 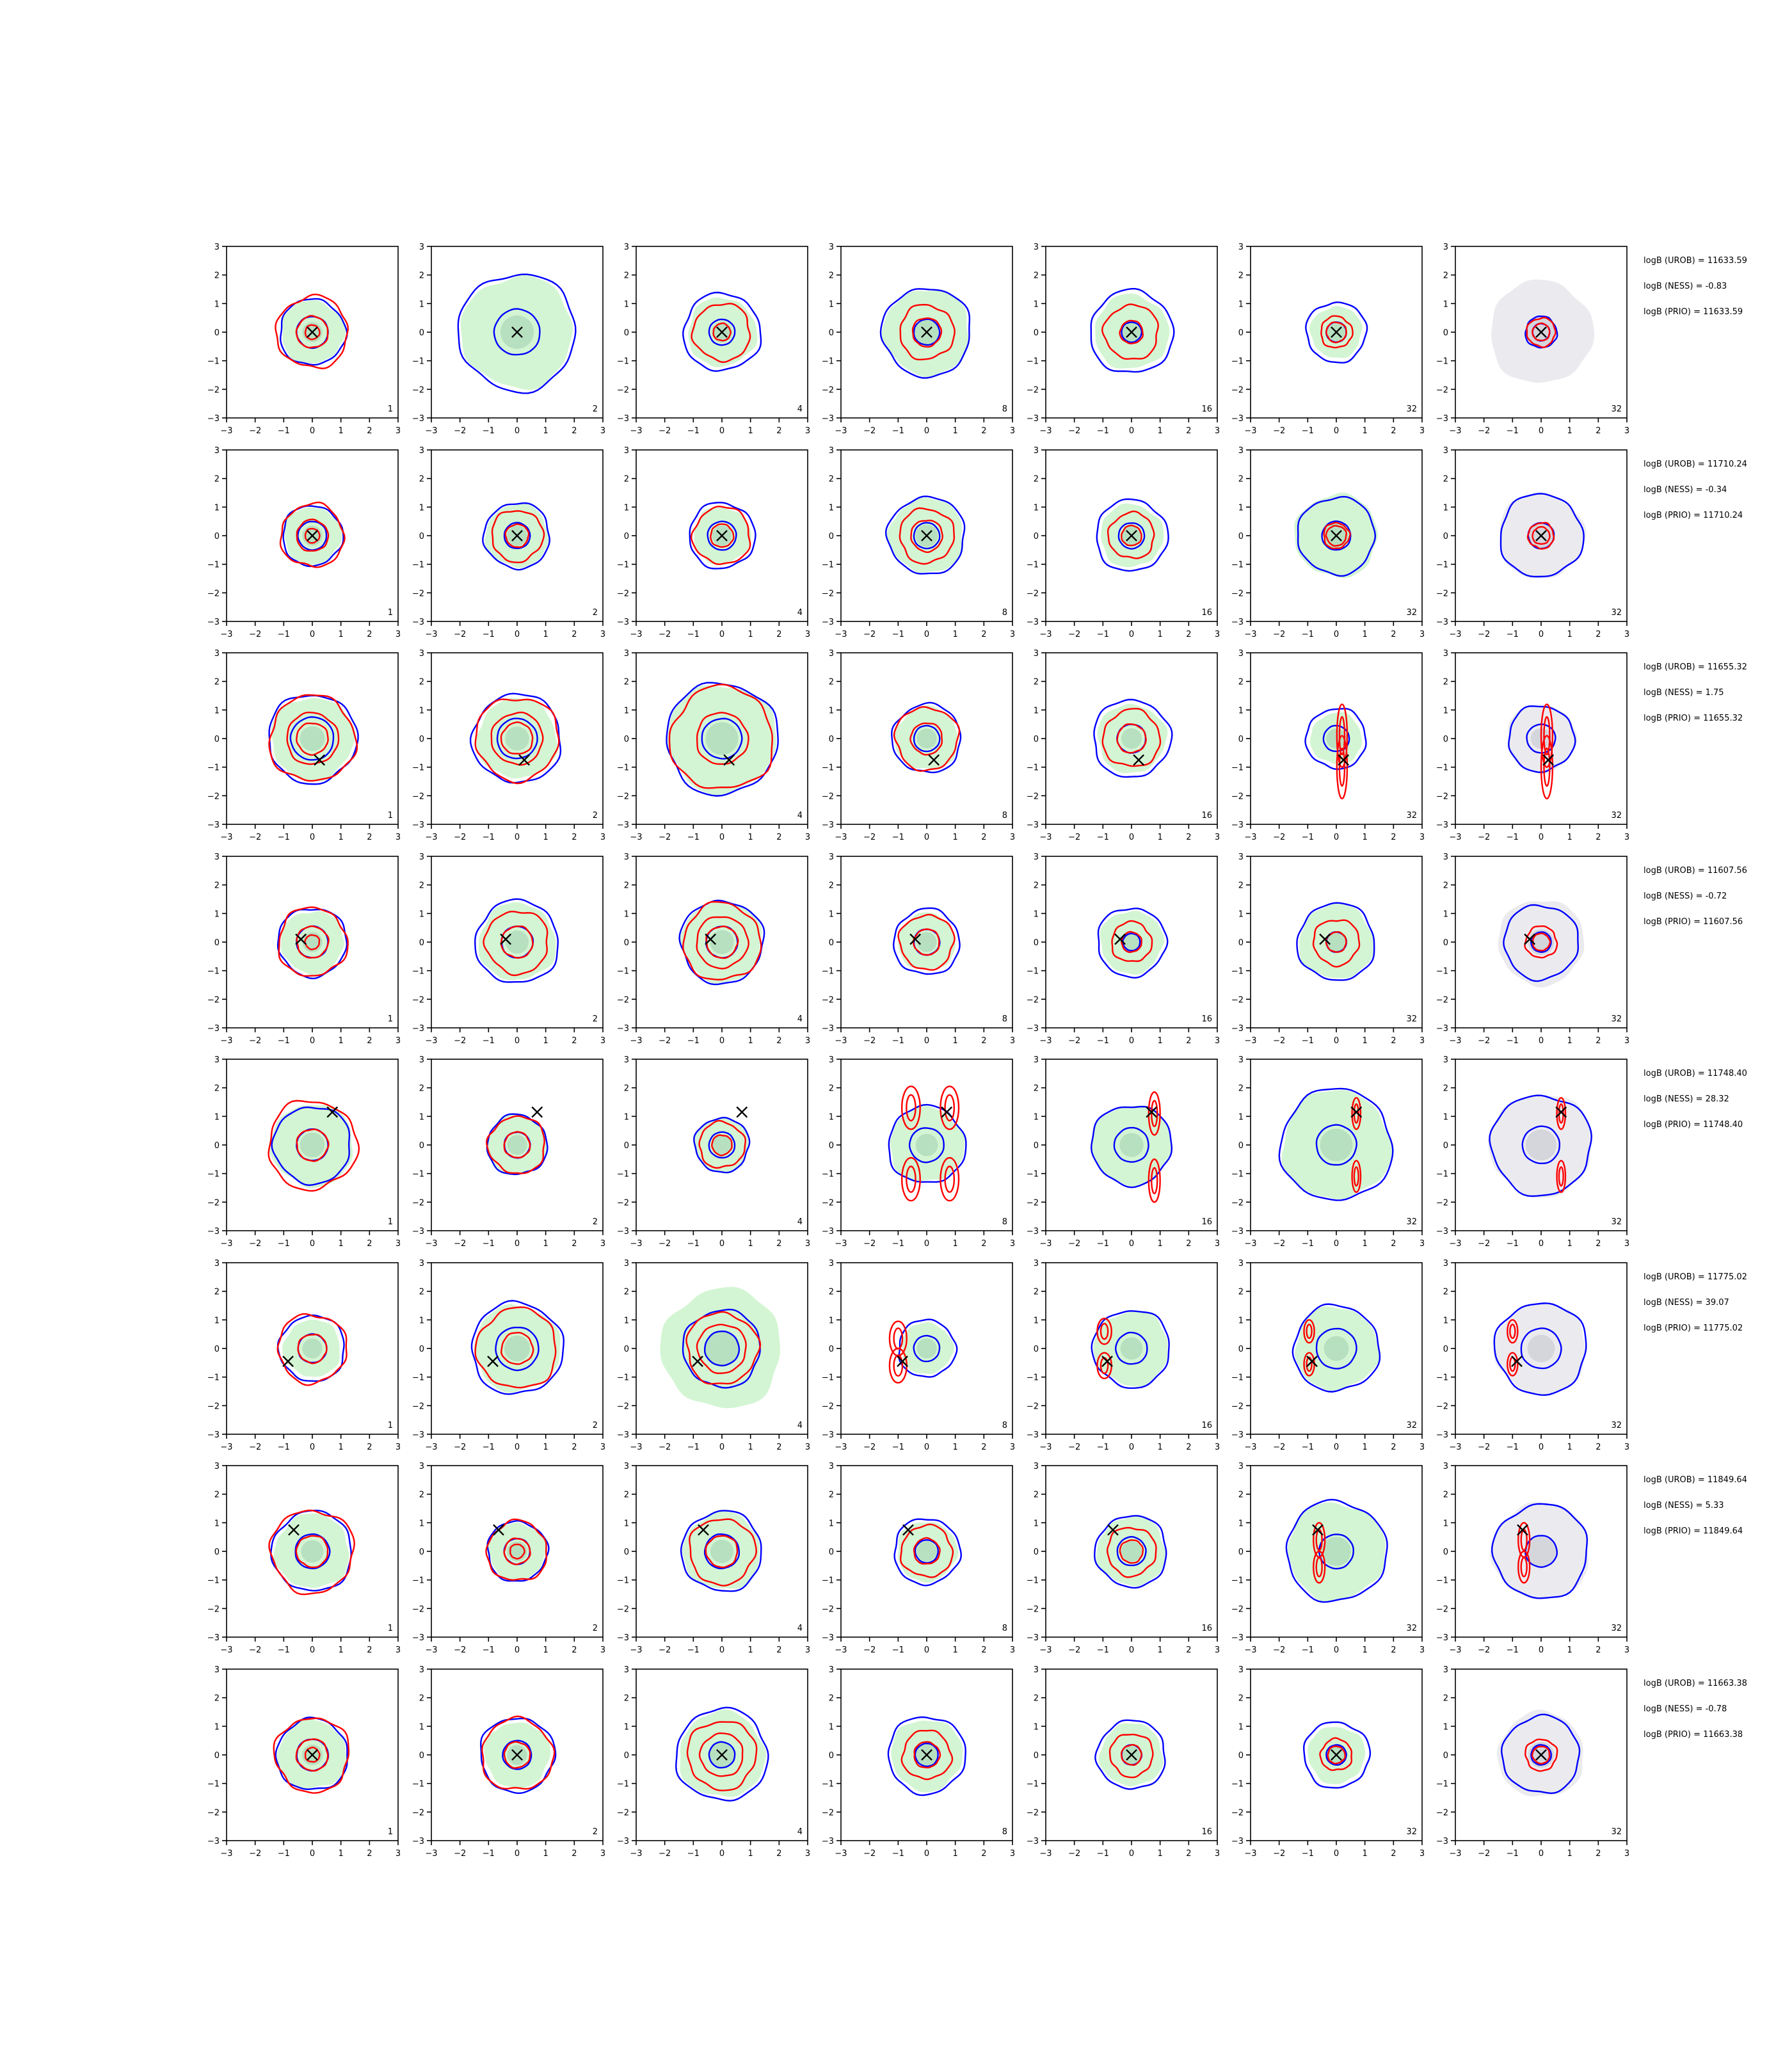 What do you see at coordinates (1693, 515) in the screenshot?
I see `logB-annotation: logB (PRIO) = 11710.24` at bounding box center [1693, 515].